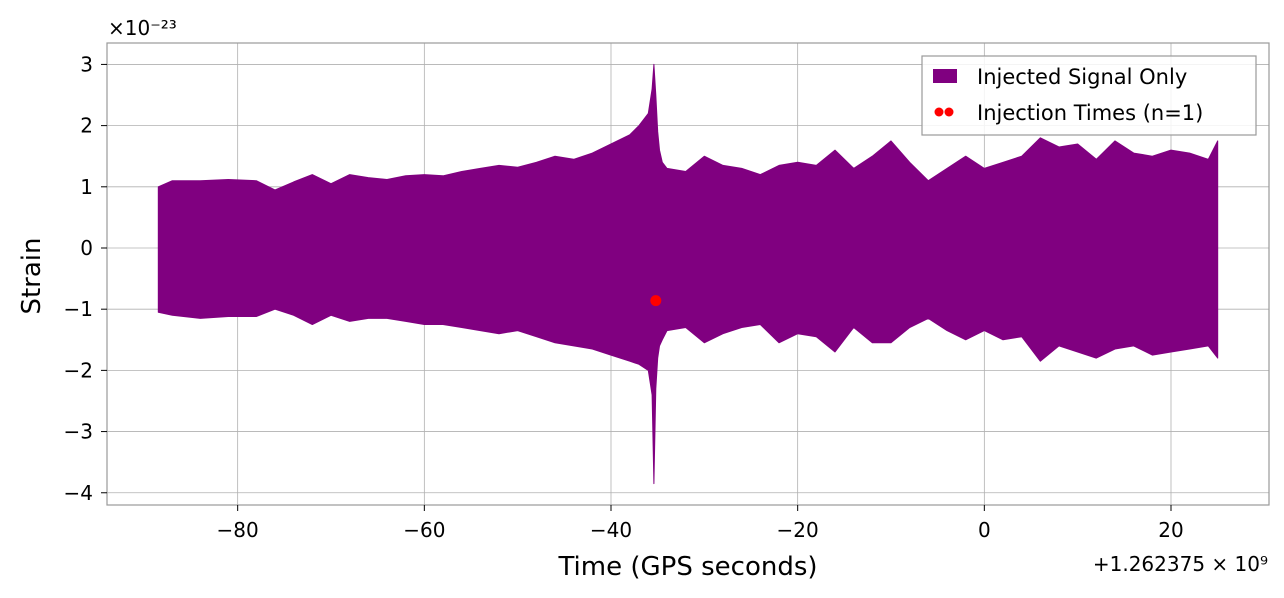  I want to click on y-tick-label: −1, so click(78, 309).